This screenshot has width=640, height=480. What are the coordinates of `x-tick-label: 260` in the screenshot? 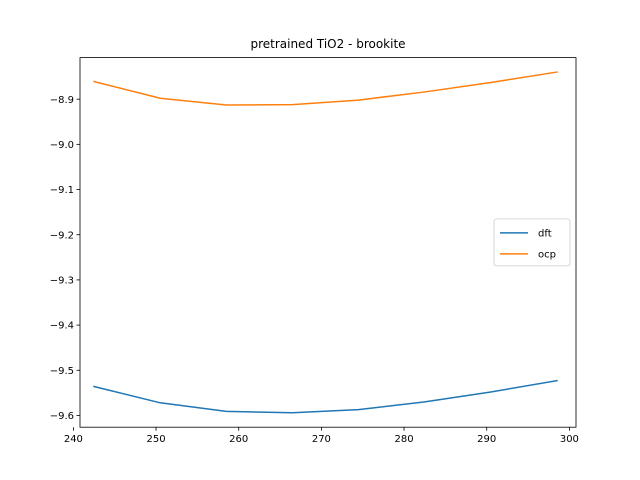 It's located at (238, 439).